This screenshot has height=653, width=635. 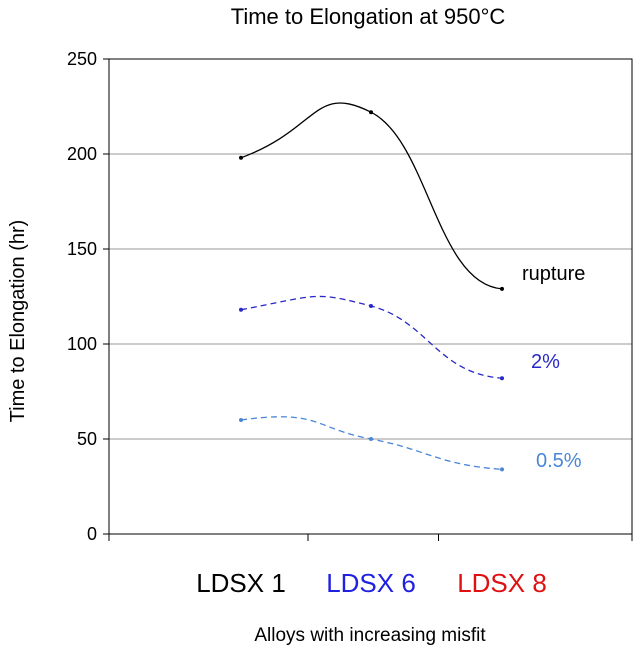 I want to click on x-axis-ticks, so click(x=370, y=537).